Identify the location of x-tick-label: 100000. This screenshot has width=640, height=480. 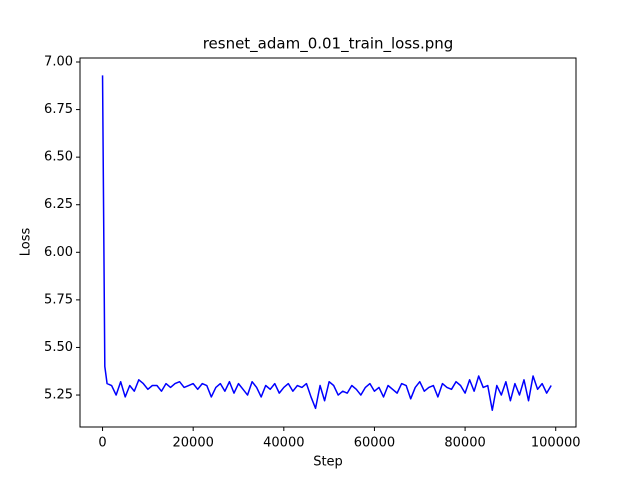
(556, 443).